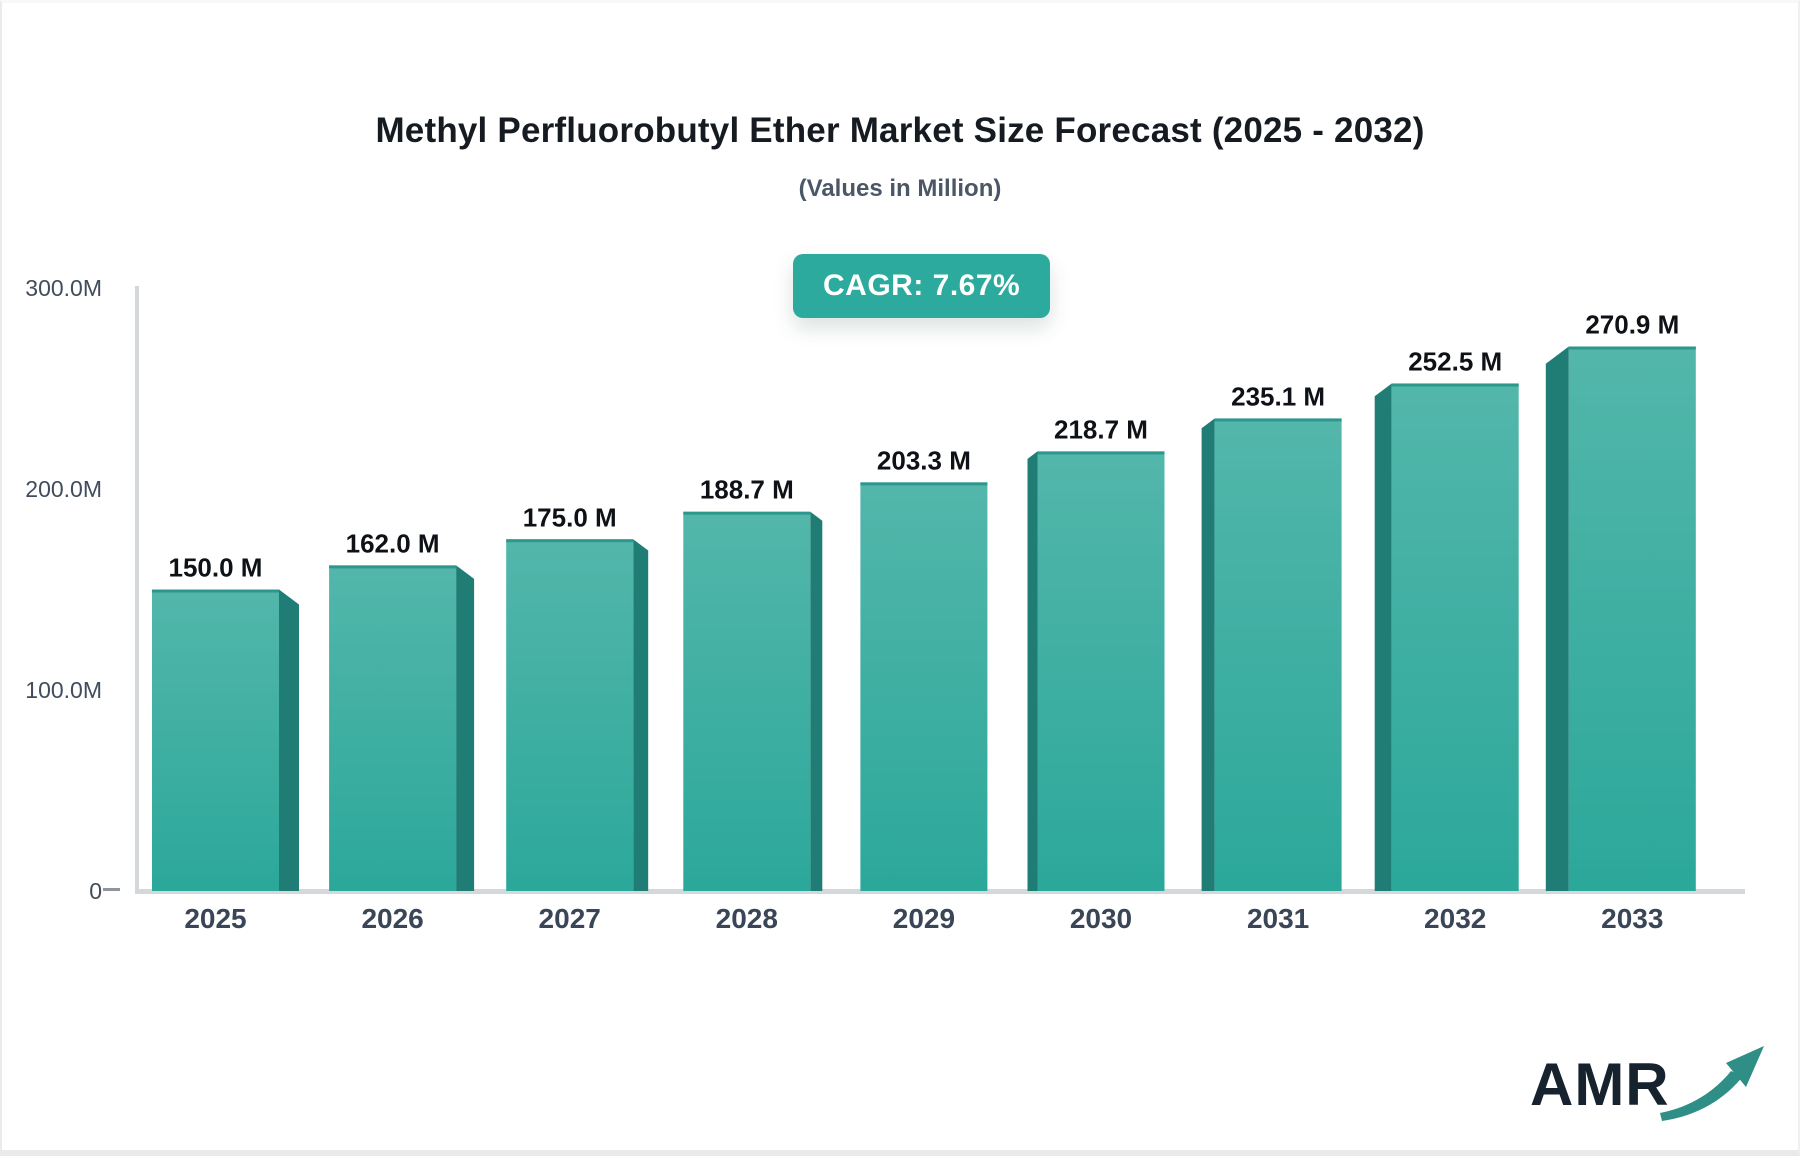 Image resolution: width=1800 pixels, height=1156 pixels. I want to click on x-axis-label: 2027, so click(570, 918).